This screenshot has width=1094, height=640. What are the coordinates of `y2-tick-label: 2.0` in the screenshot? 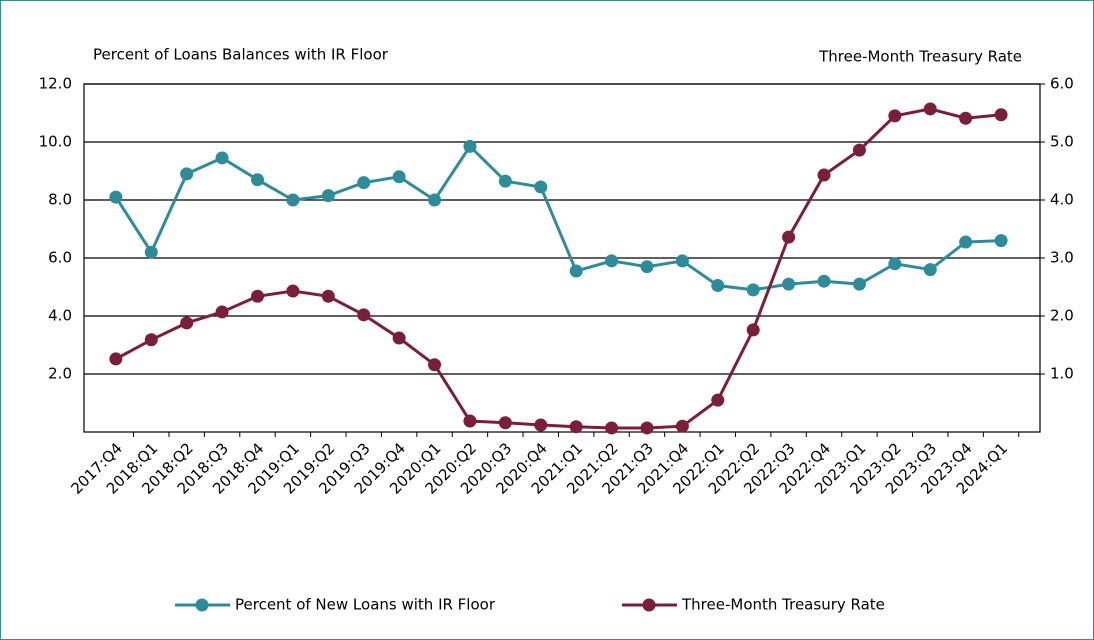 It's located at (1062, 316).